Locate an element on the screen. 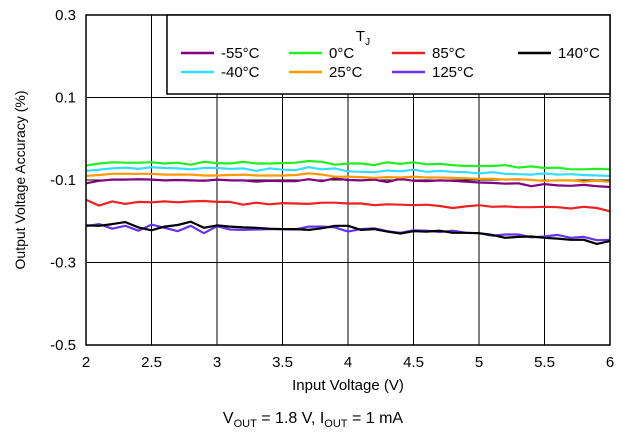 This screenshot has width=621, height=435. caption-i-sub: OUT is located at coordinates (336, 424).